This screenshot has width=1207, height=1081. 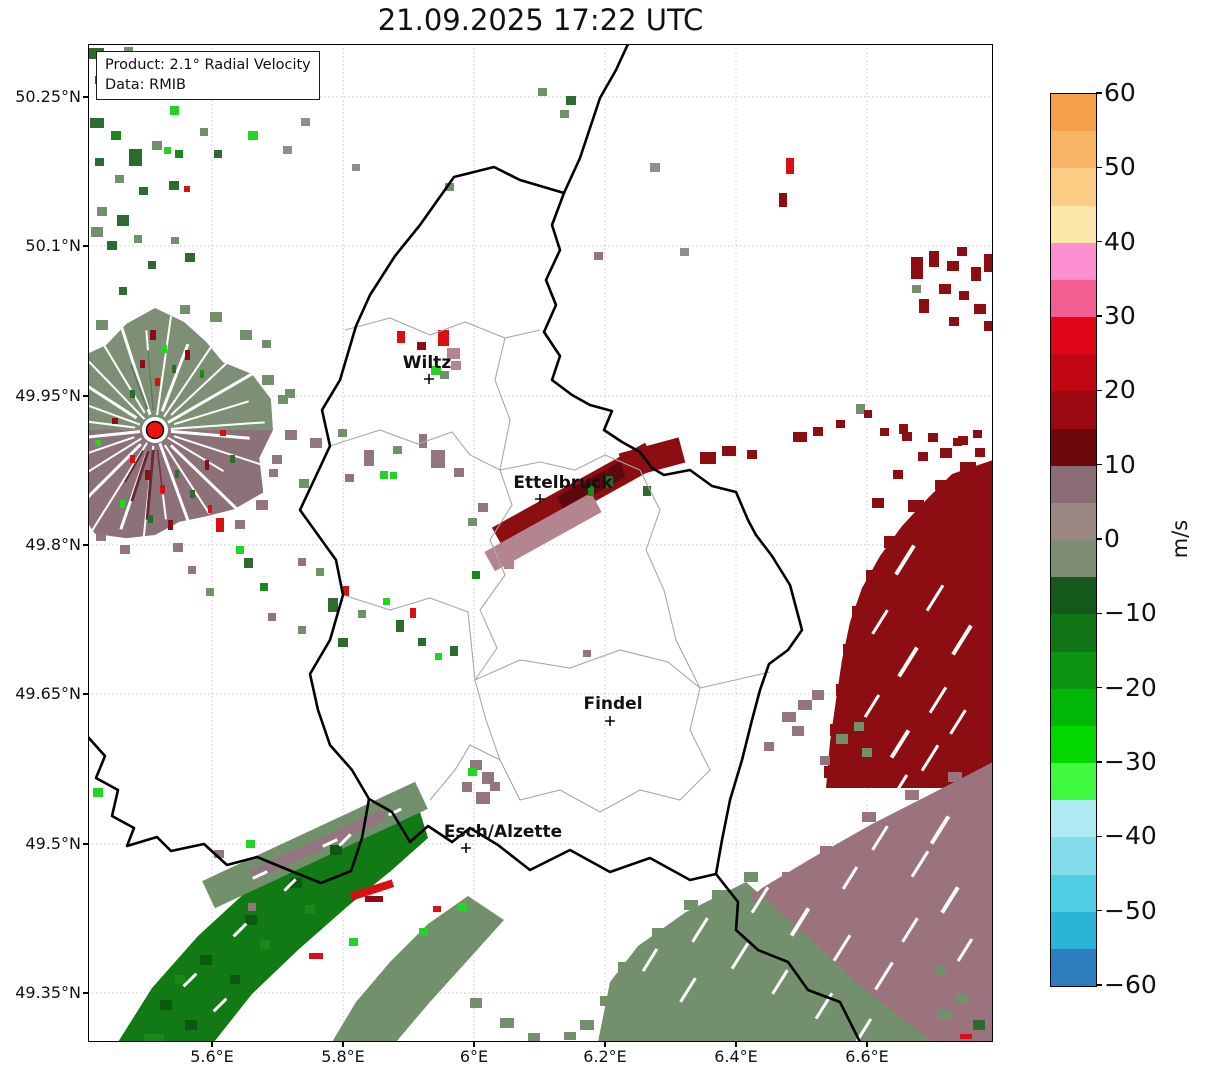 What do you see at coordinates (605, 1044) in the screenshot?
I see `x-tick-mark` at bounding box center [605, 1044].